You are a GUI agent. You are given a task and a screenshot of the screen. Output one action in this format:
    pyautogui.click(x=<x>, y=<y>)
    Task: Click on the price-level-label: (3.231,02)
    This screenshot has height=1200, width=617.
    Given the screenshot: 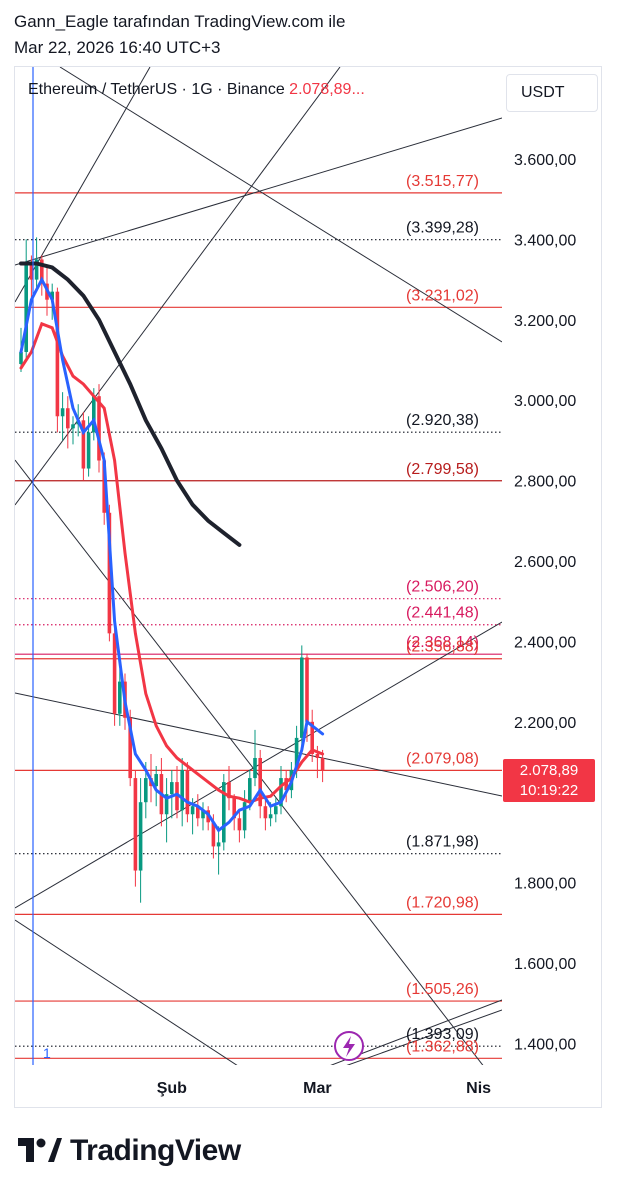 What is the action you would take?
    pyautogui.click(x=442, y=295)
    